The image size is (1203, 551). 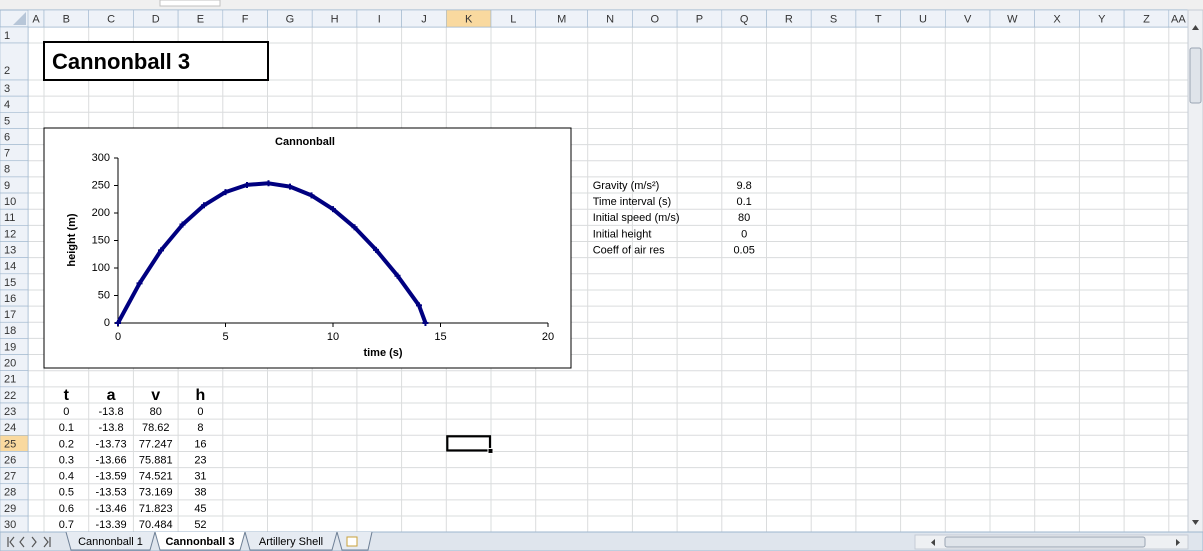 What do you see at coordinates (66, 509) in the screenshot?
I see `table-cell: 0.6` at bounding box center [66, 509].